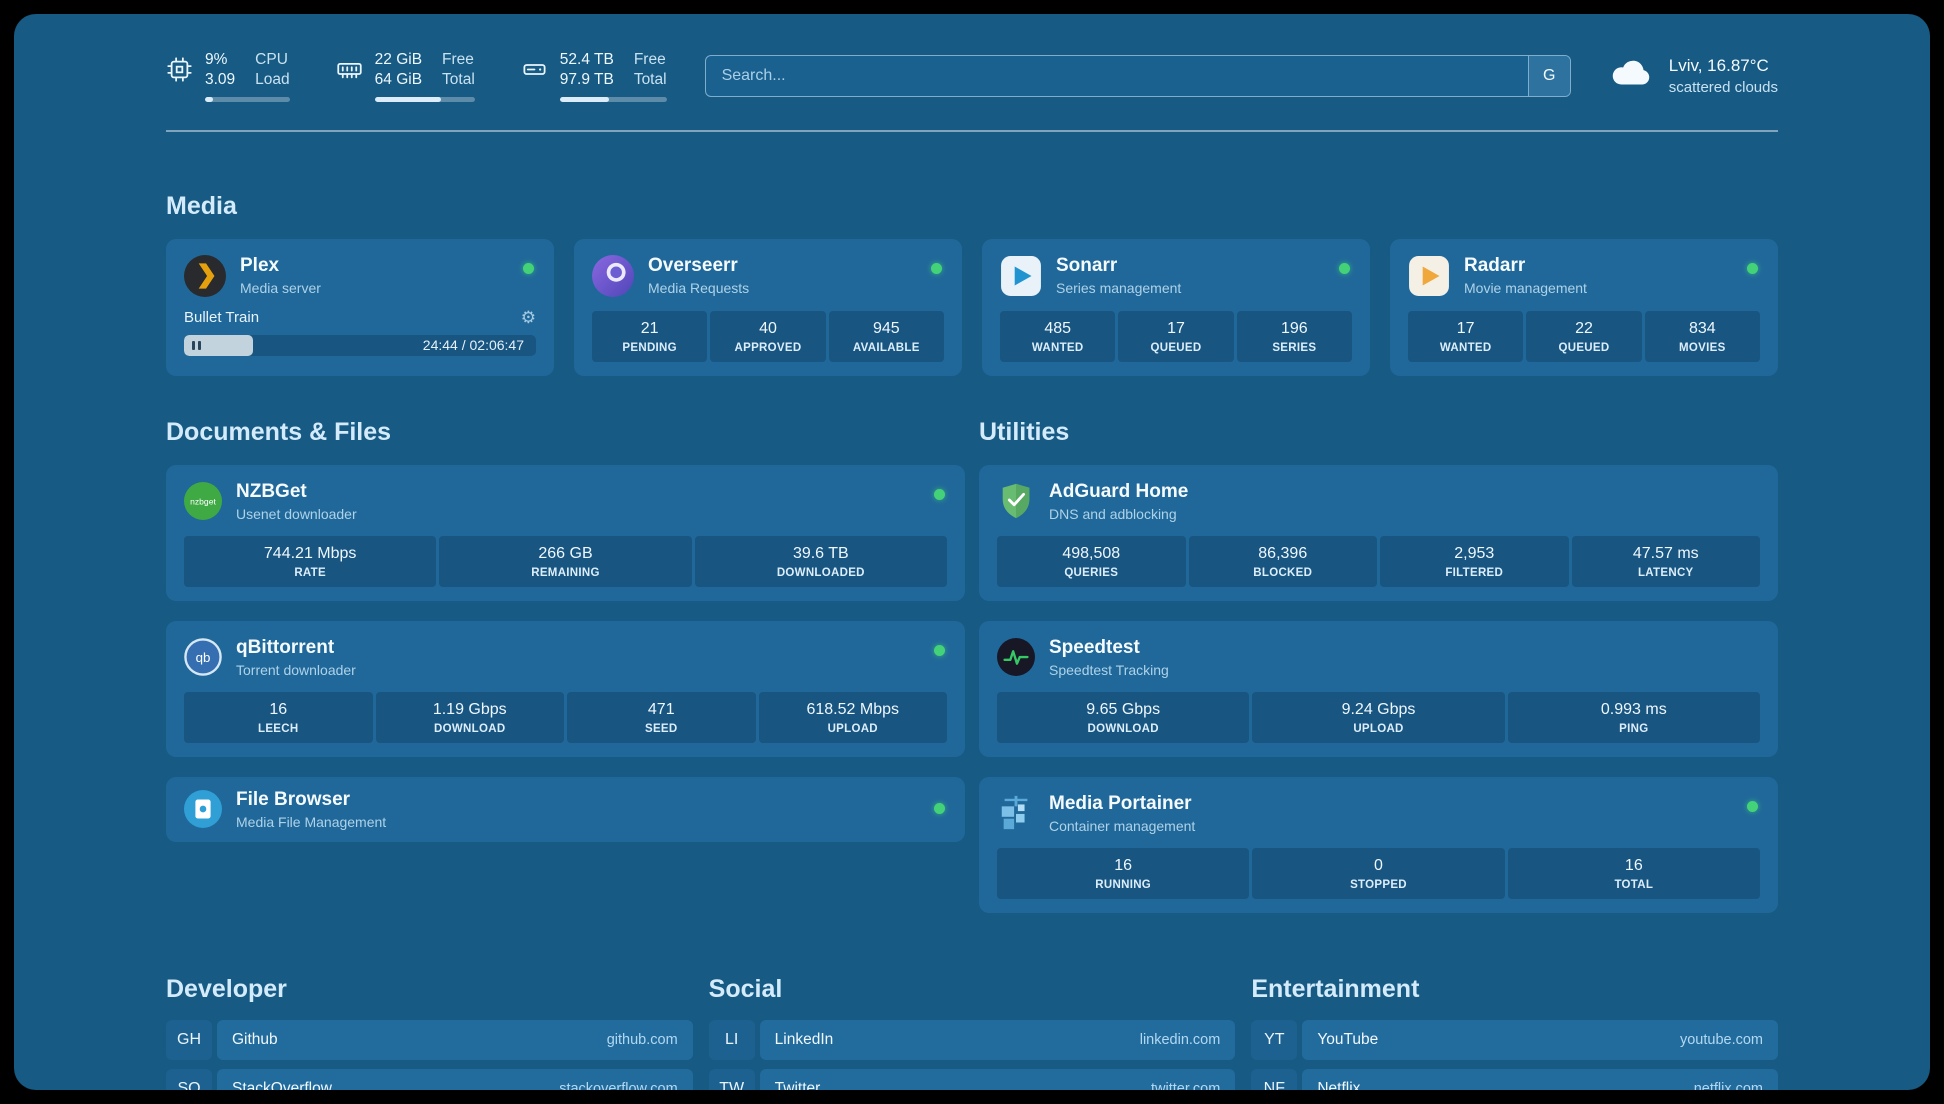 The width and height of the screenshot is (1944, 1104). What do you see at coordinates (1116, 75) in the screenshot?
I see `search-input` at bounding box center [1116, 75].